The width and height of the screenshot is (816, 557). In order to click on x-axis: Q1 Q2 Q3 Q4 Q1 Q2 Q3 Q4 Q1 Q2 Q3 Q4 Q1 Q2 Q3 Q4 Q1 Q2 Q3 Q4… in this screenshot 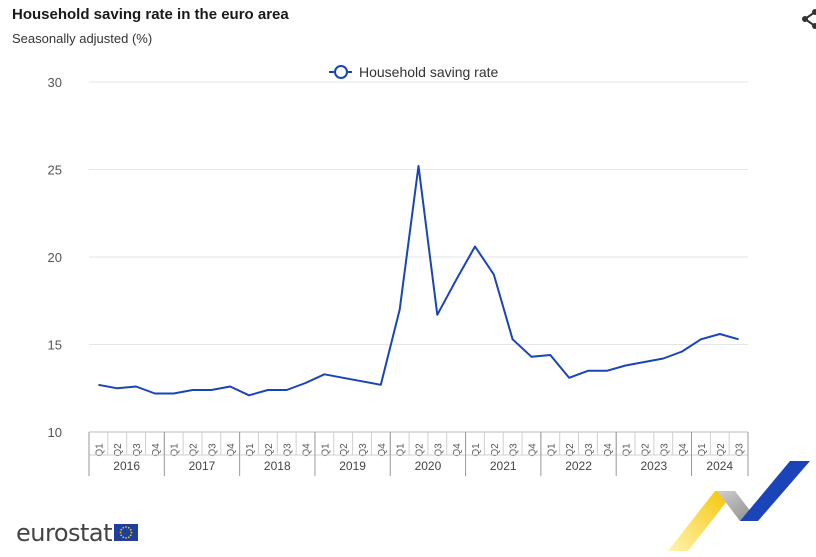, I will do `click(418, 453)`.